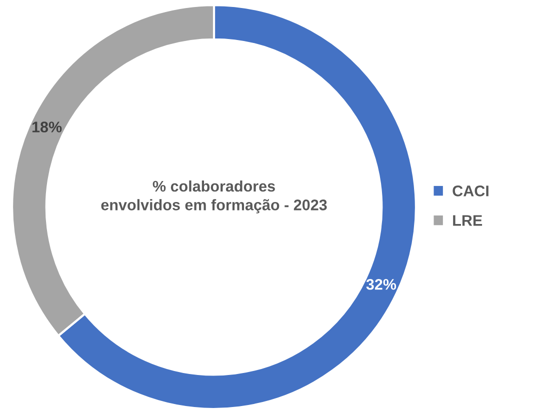 This screenshot has width=540, height=414. I want to click on legend-label: CACI, so click(470, 191).